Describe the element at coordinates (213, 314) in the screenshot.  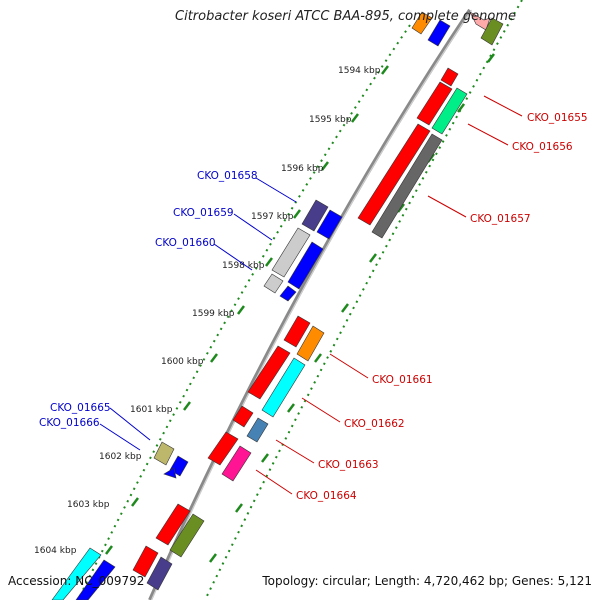
I see `scale-label: 1599 kbp` at that location.